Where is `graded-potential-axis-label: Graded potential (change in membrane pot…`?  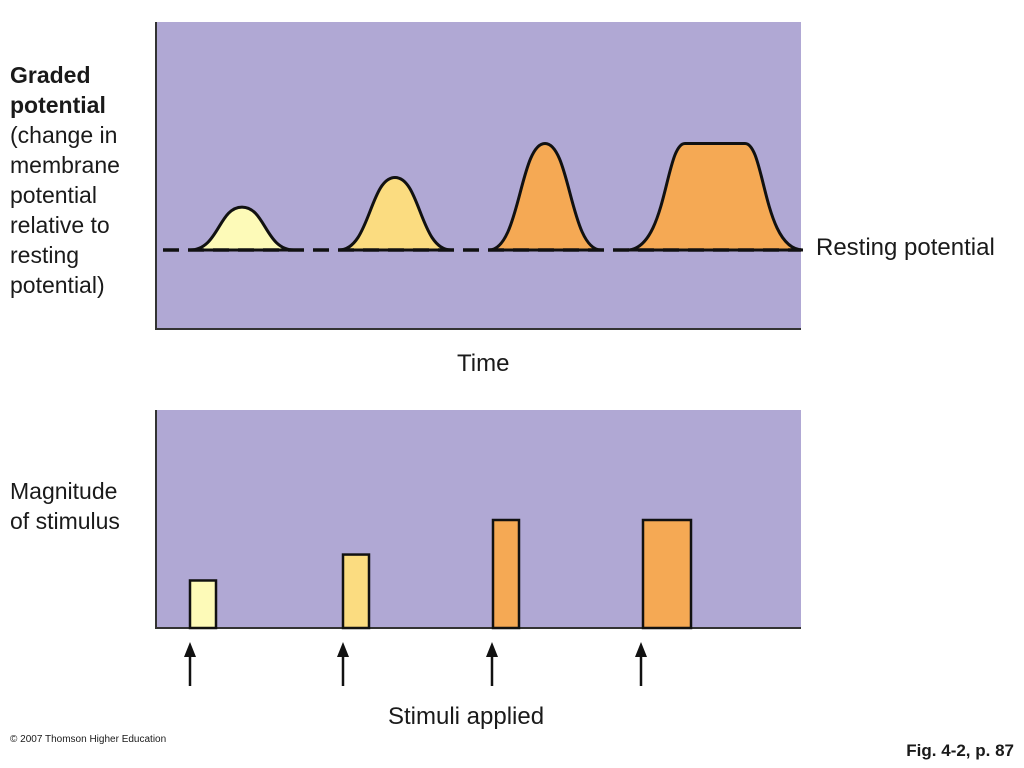
graded-potential-axis-label: Graded potential (change in membrane pot… is located at coordinates (80, 180).